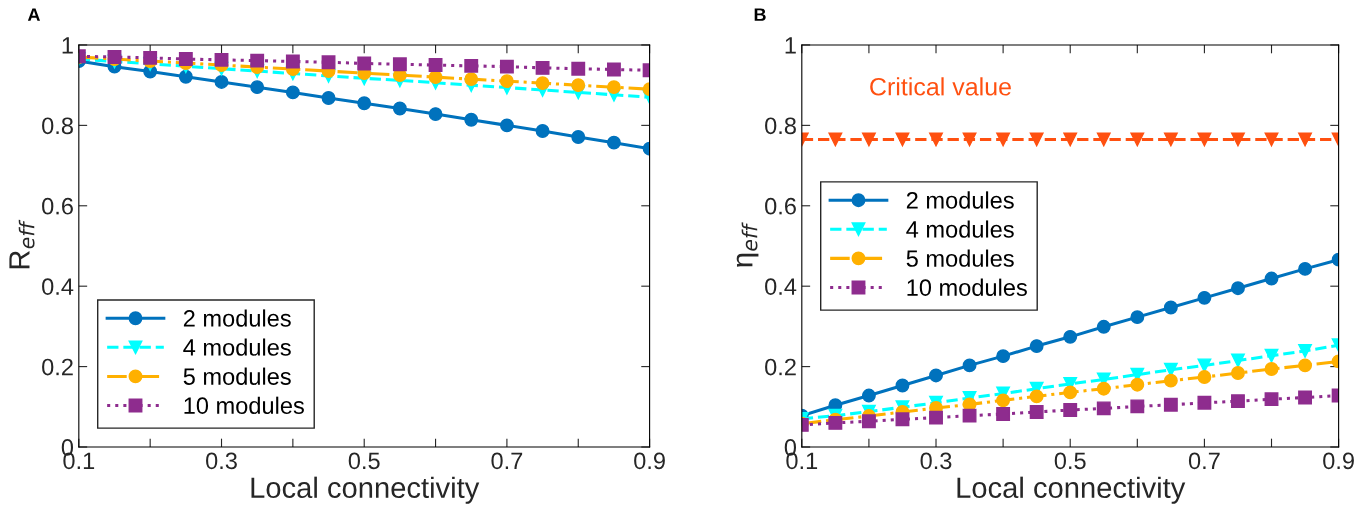  What do you see at coordinates (760, 14) in the screenshot?
I see `text: B` at bounding box center [760, 14].